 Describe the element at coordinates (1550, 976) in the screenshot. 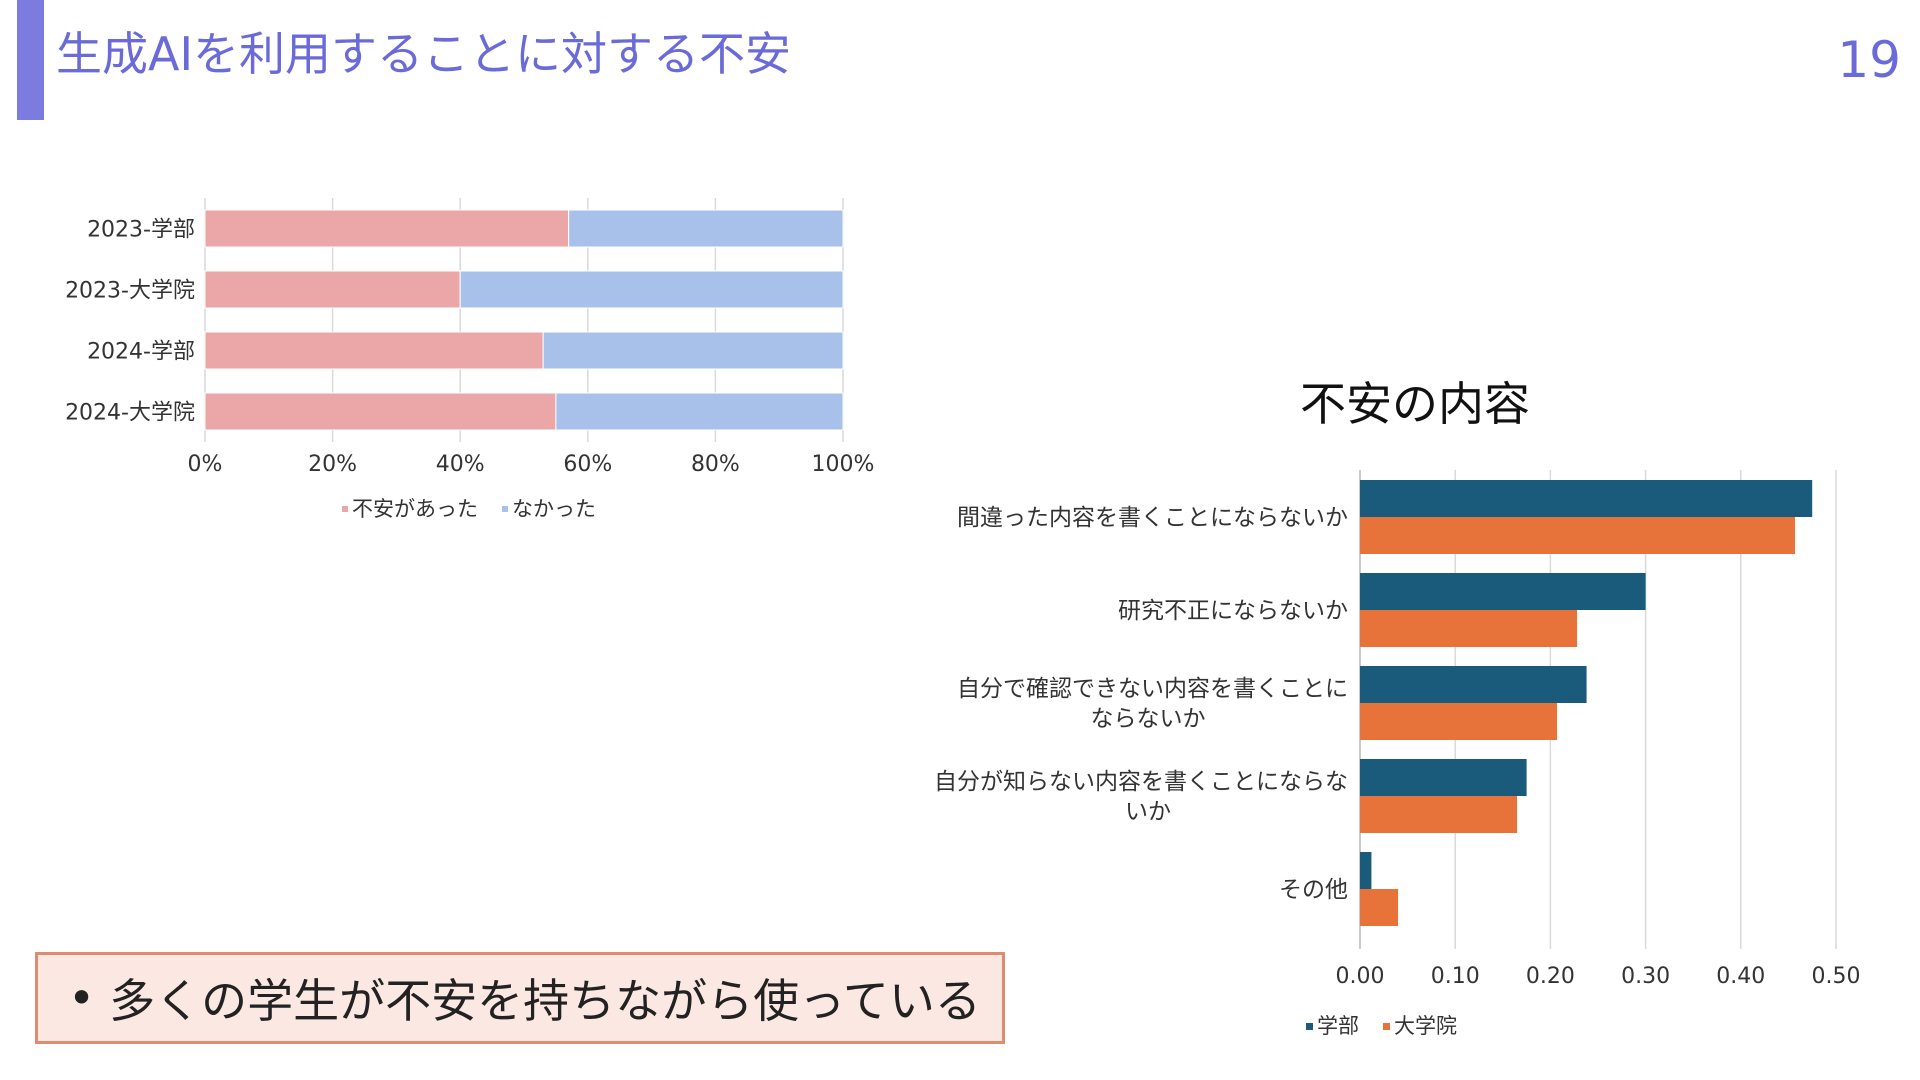

I see `x-tick-label: 0.20` at that location.